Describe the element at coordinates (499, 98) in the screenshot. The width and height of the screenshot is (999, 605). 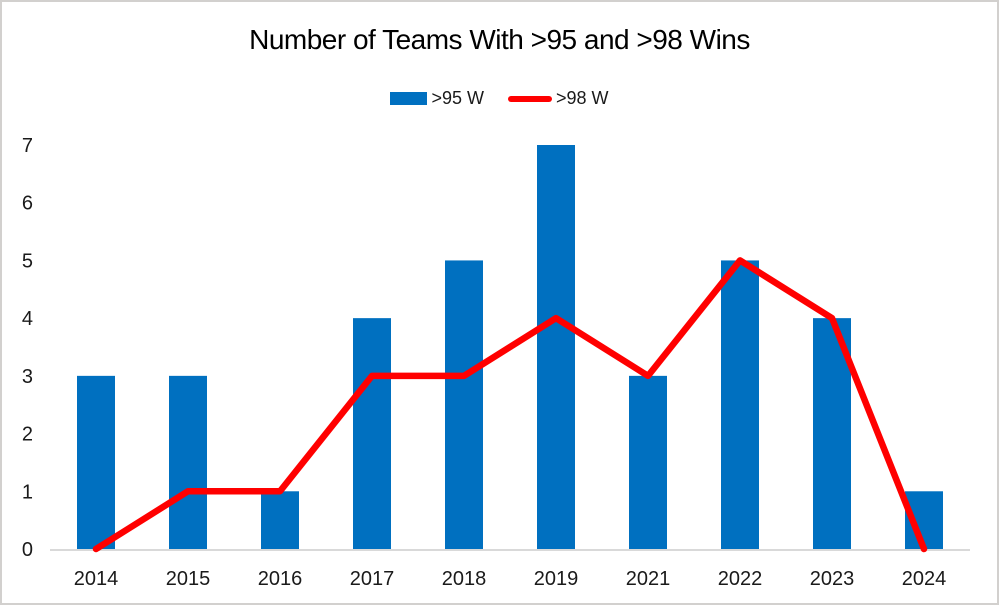
I see `legend: >95 W >98 W` at that location.